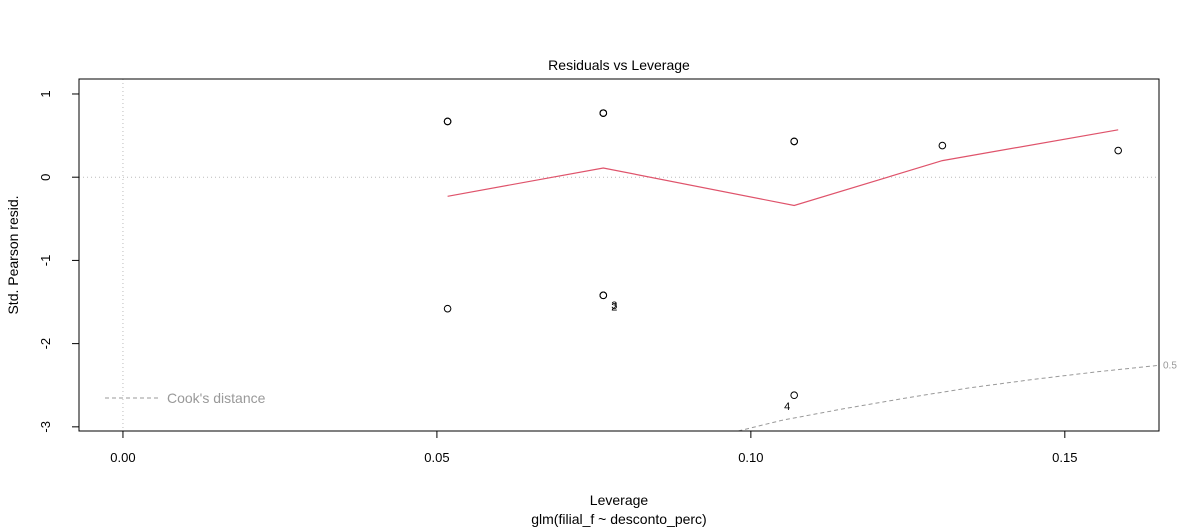 Image resolution: width=1200 pixels, height=530 pixels. I want to click on point-label: 2, so click(614, 307).